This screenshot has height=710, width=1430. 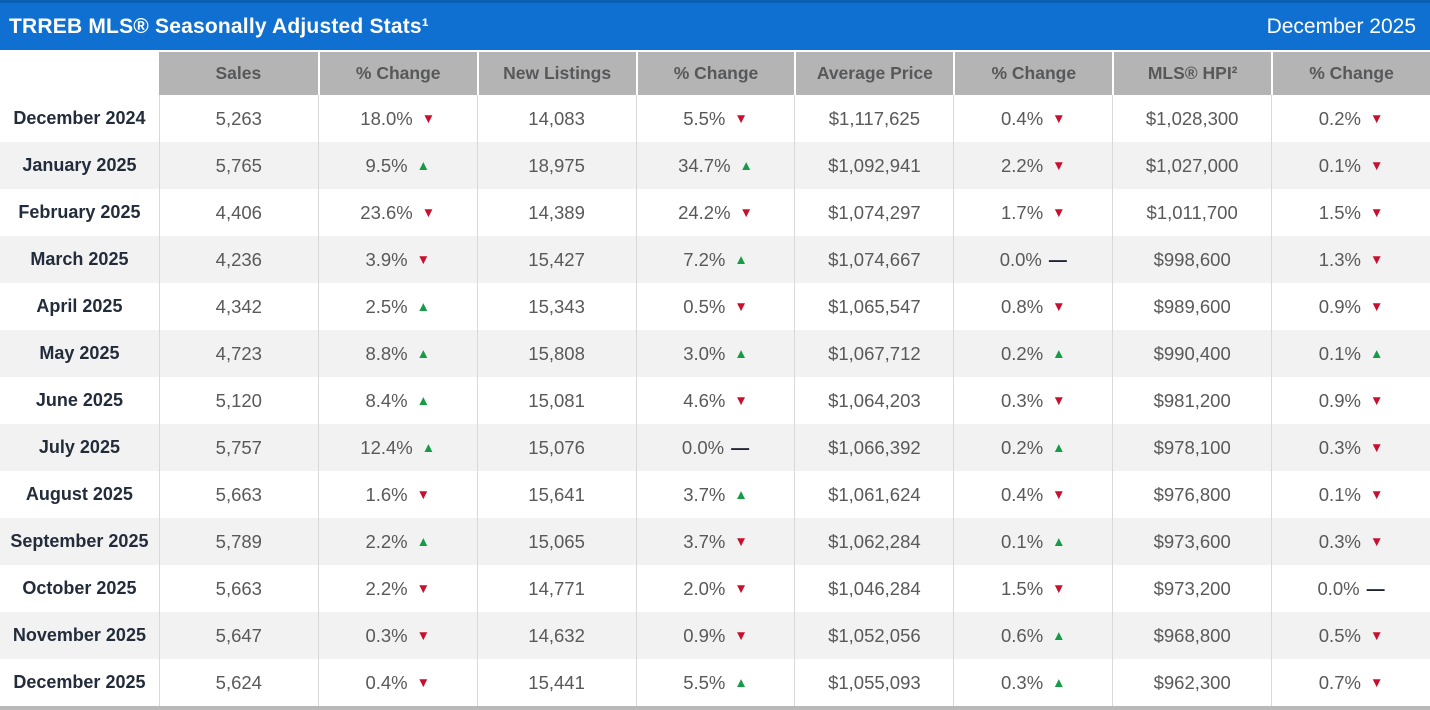 I want to click on new-listings-cell: 15,441, so click(x=556, y=682).